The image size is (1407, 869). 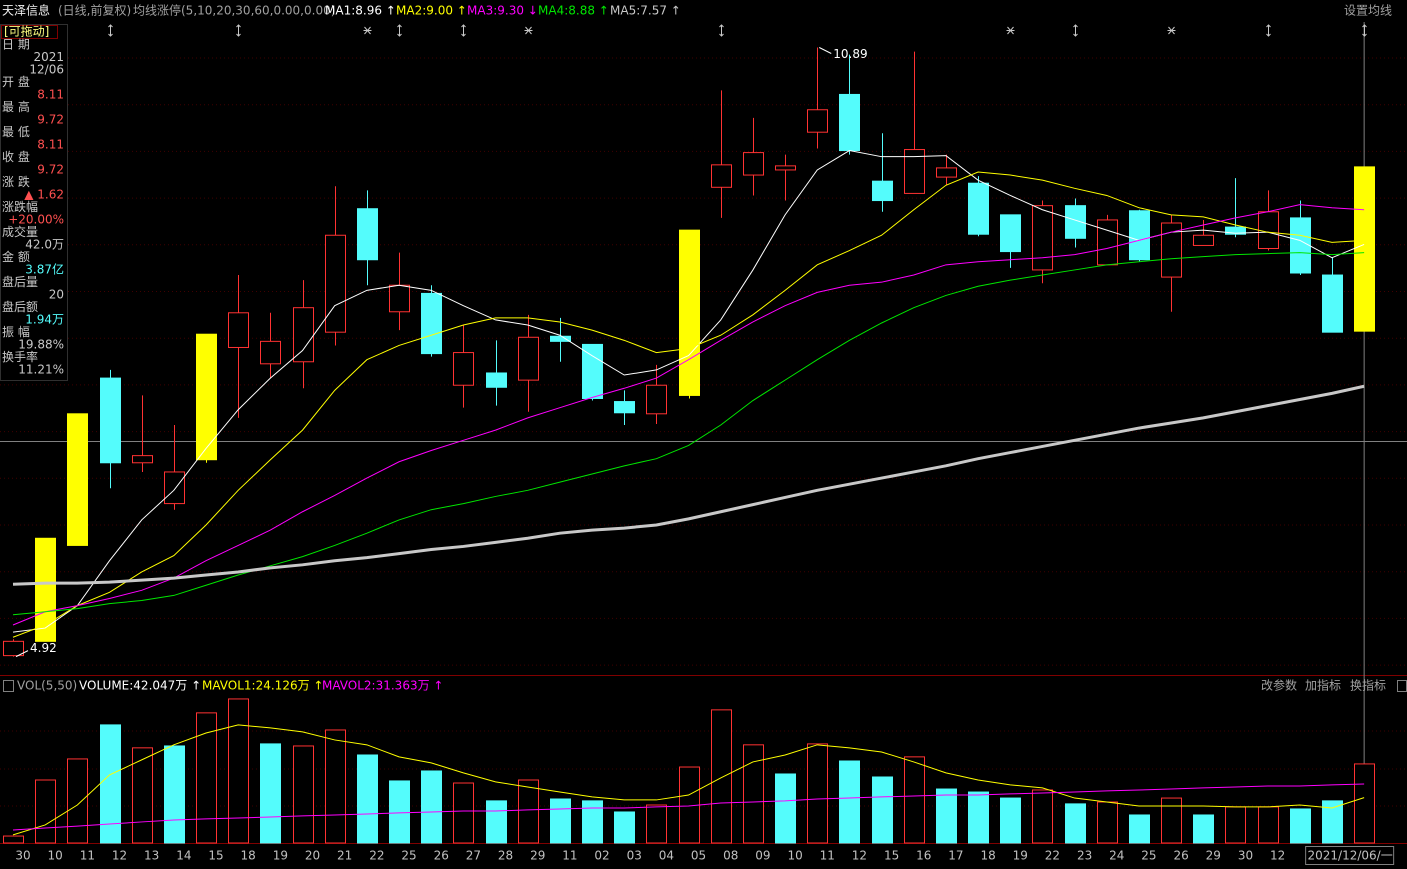 What do you see at coordinates (8, 686) in the screenshot?
I see `panel-icon` at bounding box center [8, 686].